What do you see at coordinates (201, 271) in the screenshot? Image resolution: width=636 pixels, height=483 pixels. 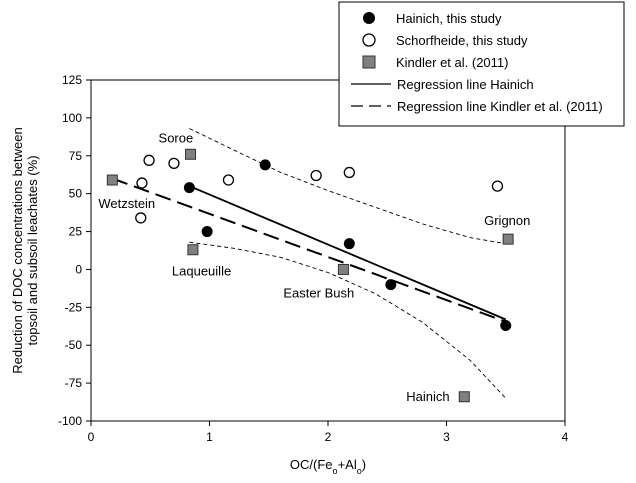 I see `site-label: Laqueuille` at bounding box center [201, 271].